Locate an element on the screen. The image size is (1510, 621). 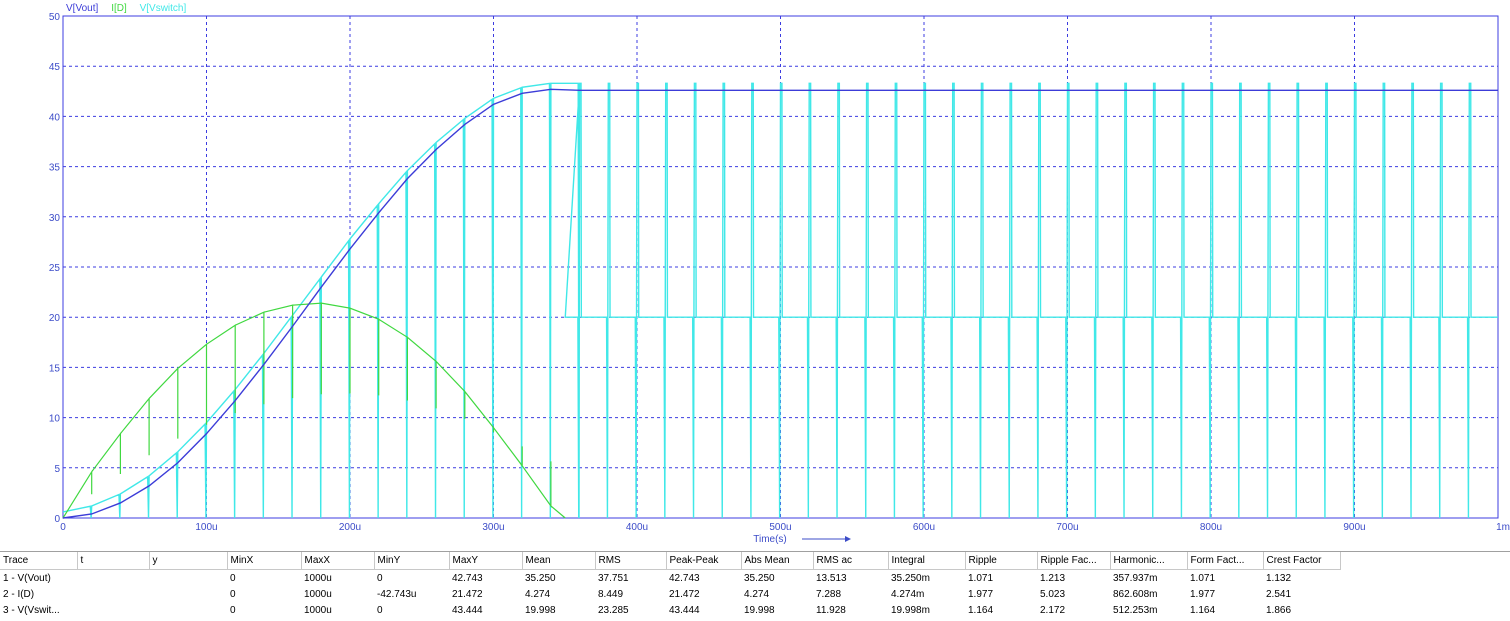
x-tick-label: 1m is located at coordinates (1503, 527).